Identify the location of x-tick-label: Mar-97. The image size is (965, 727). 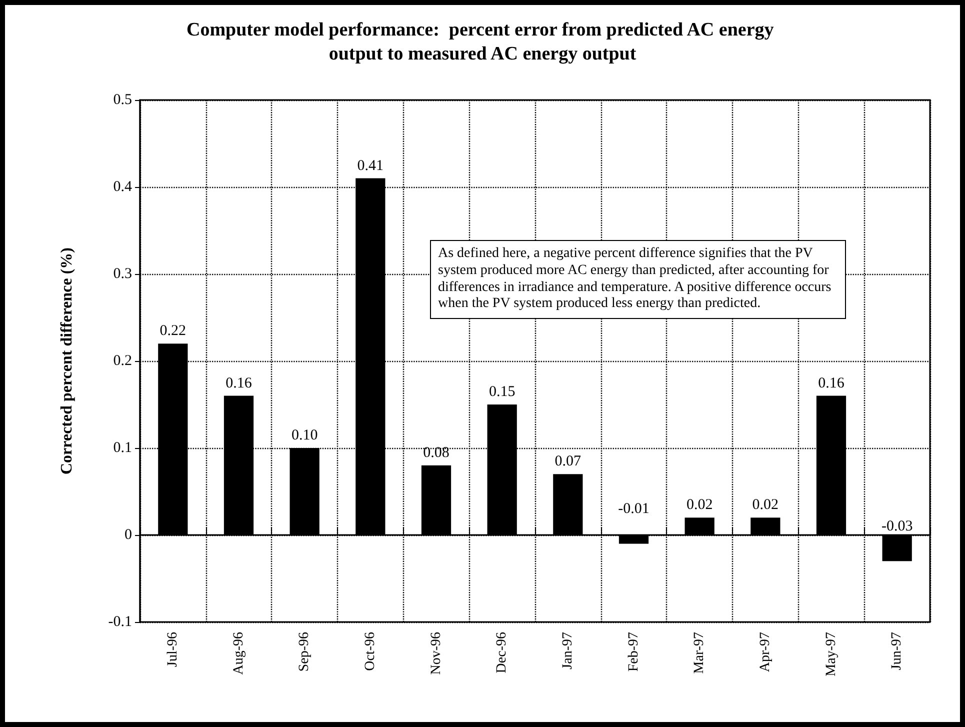
(700, 653).